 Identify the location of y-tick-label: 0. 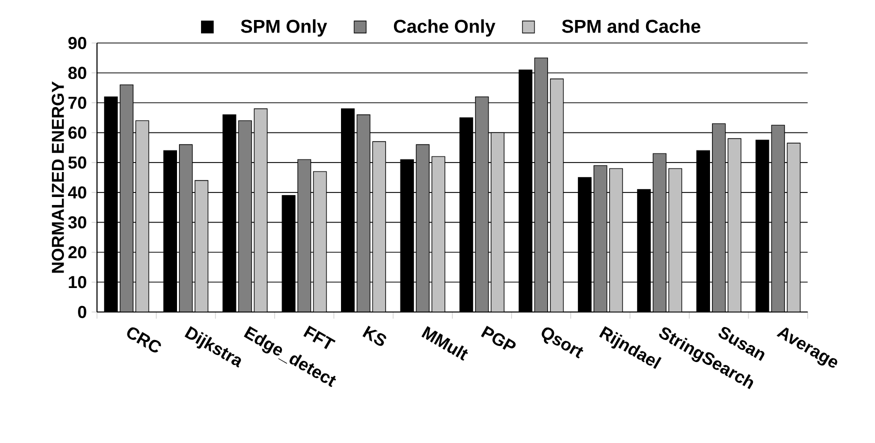
(82, 312).